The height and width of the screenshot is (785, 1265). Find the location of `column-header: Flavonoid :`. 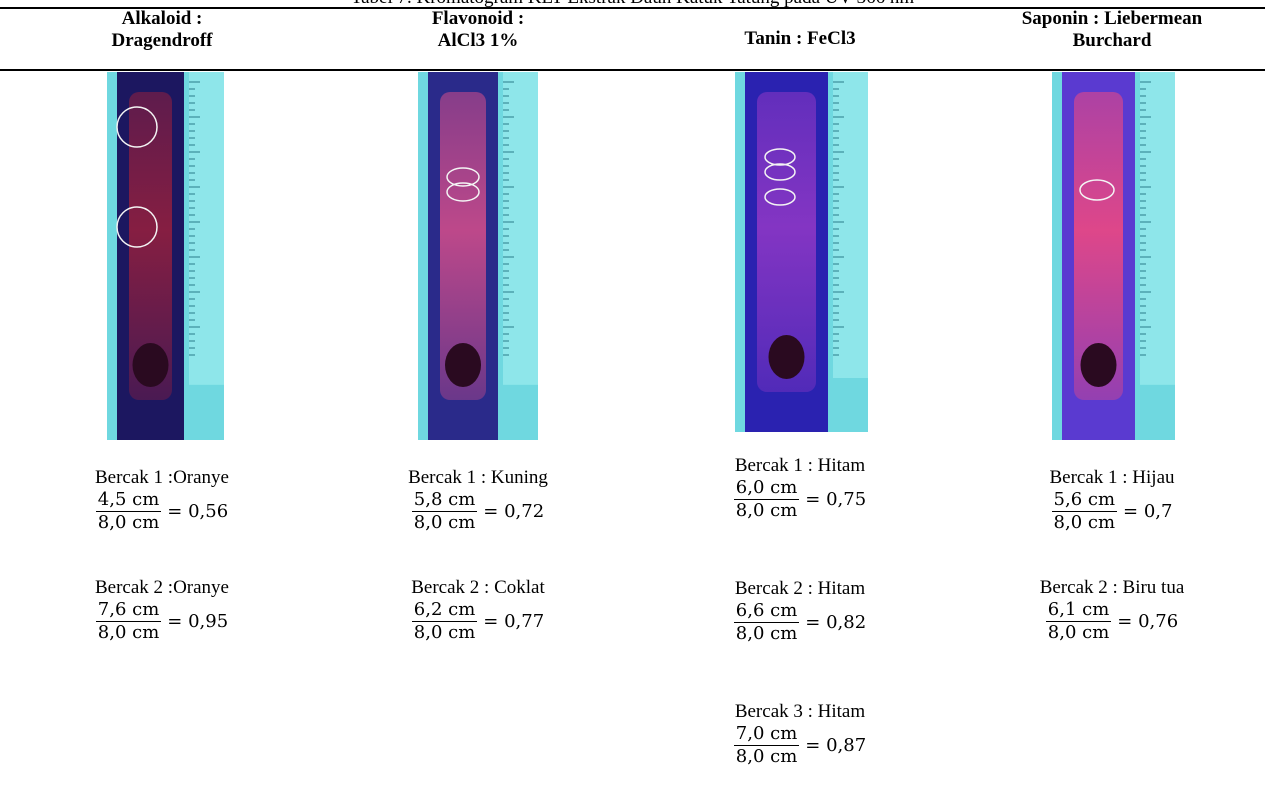

column-header: Flavonoid : is located at coordinates (478, 18).